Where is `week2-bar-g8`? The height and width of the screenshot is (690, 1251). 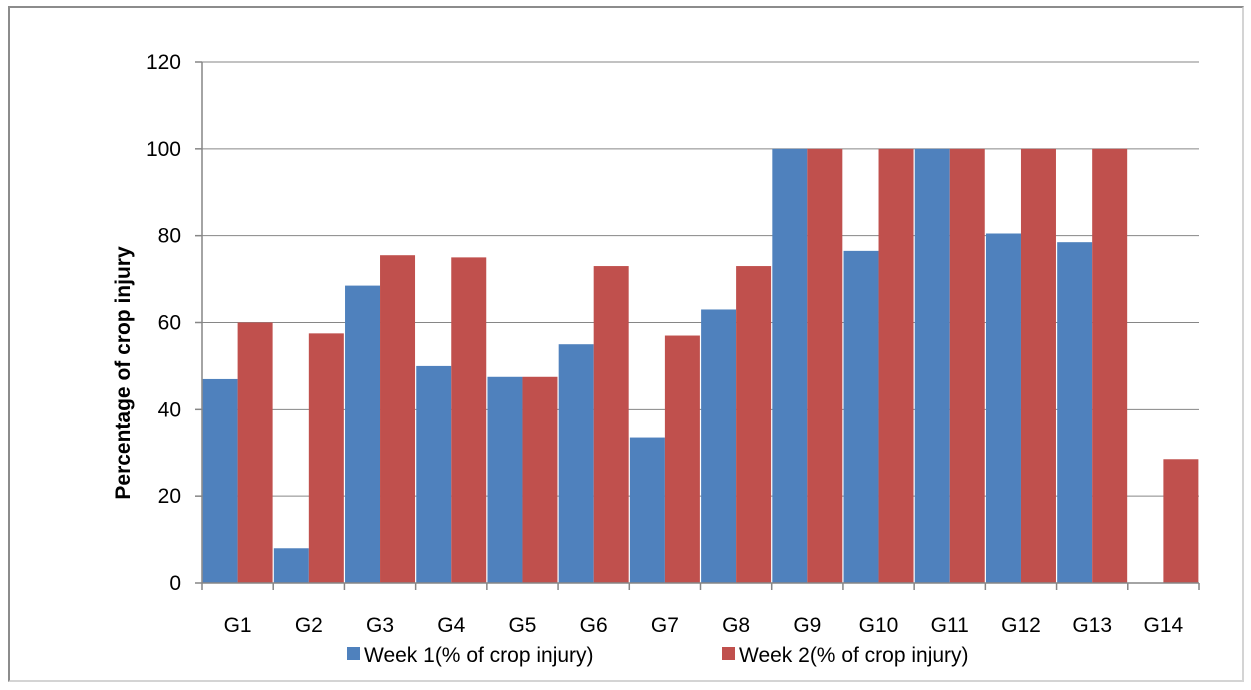 week2-bar-g8 is located at coordinates (754, 424).